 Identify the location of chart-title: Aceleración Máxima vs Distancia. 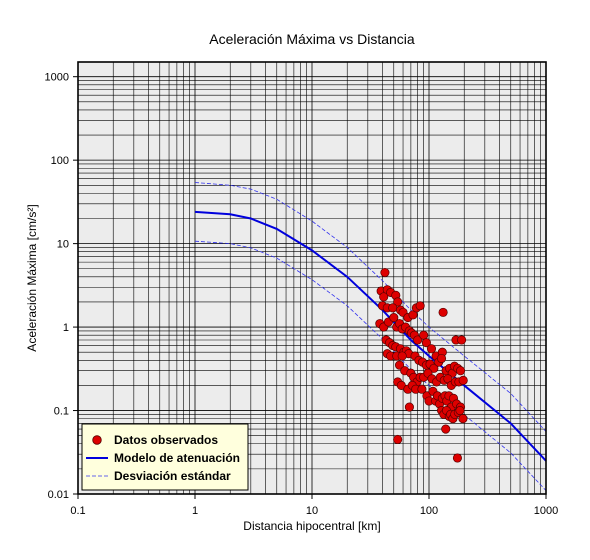
(312, 39).